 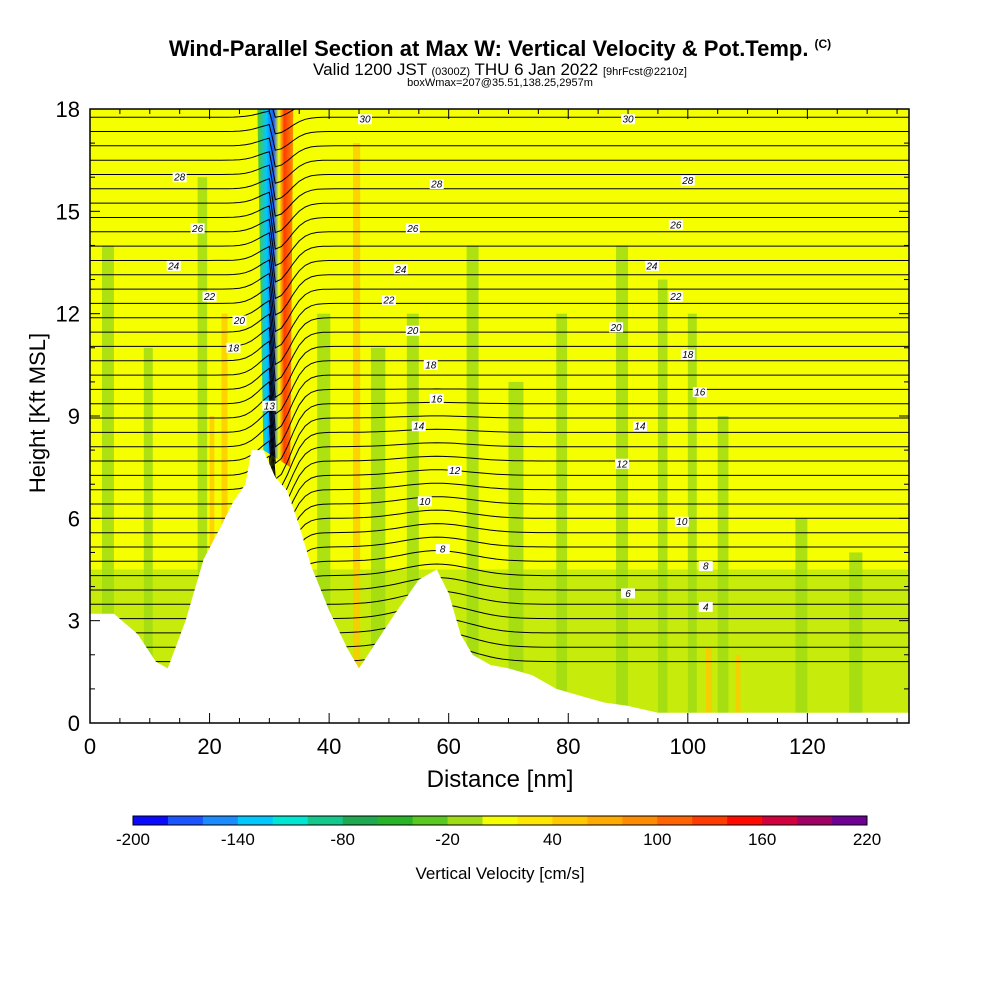 What do you see at coordinates (238, 839) in the screenshot?
I see `colorbar-tick-label: -140` at bounding box center [238, 839].